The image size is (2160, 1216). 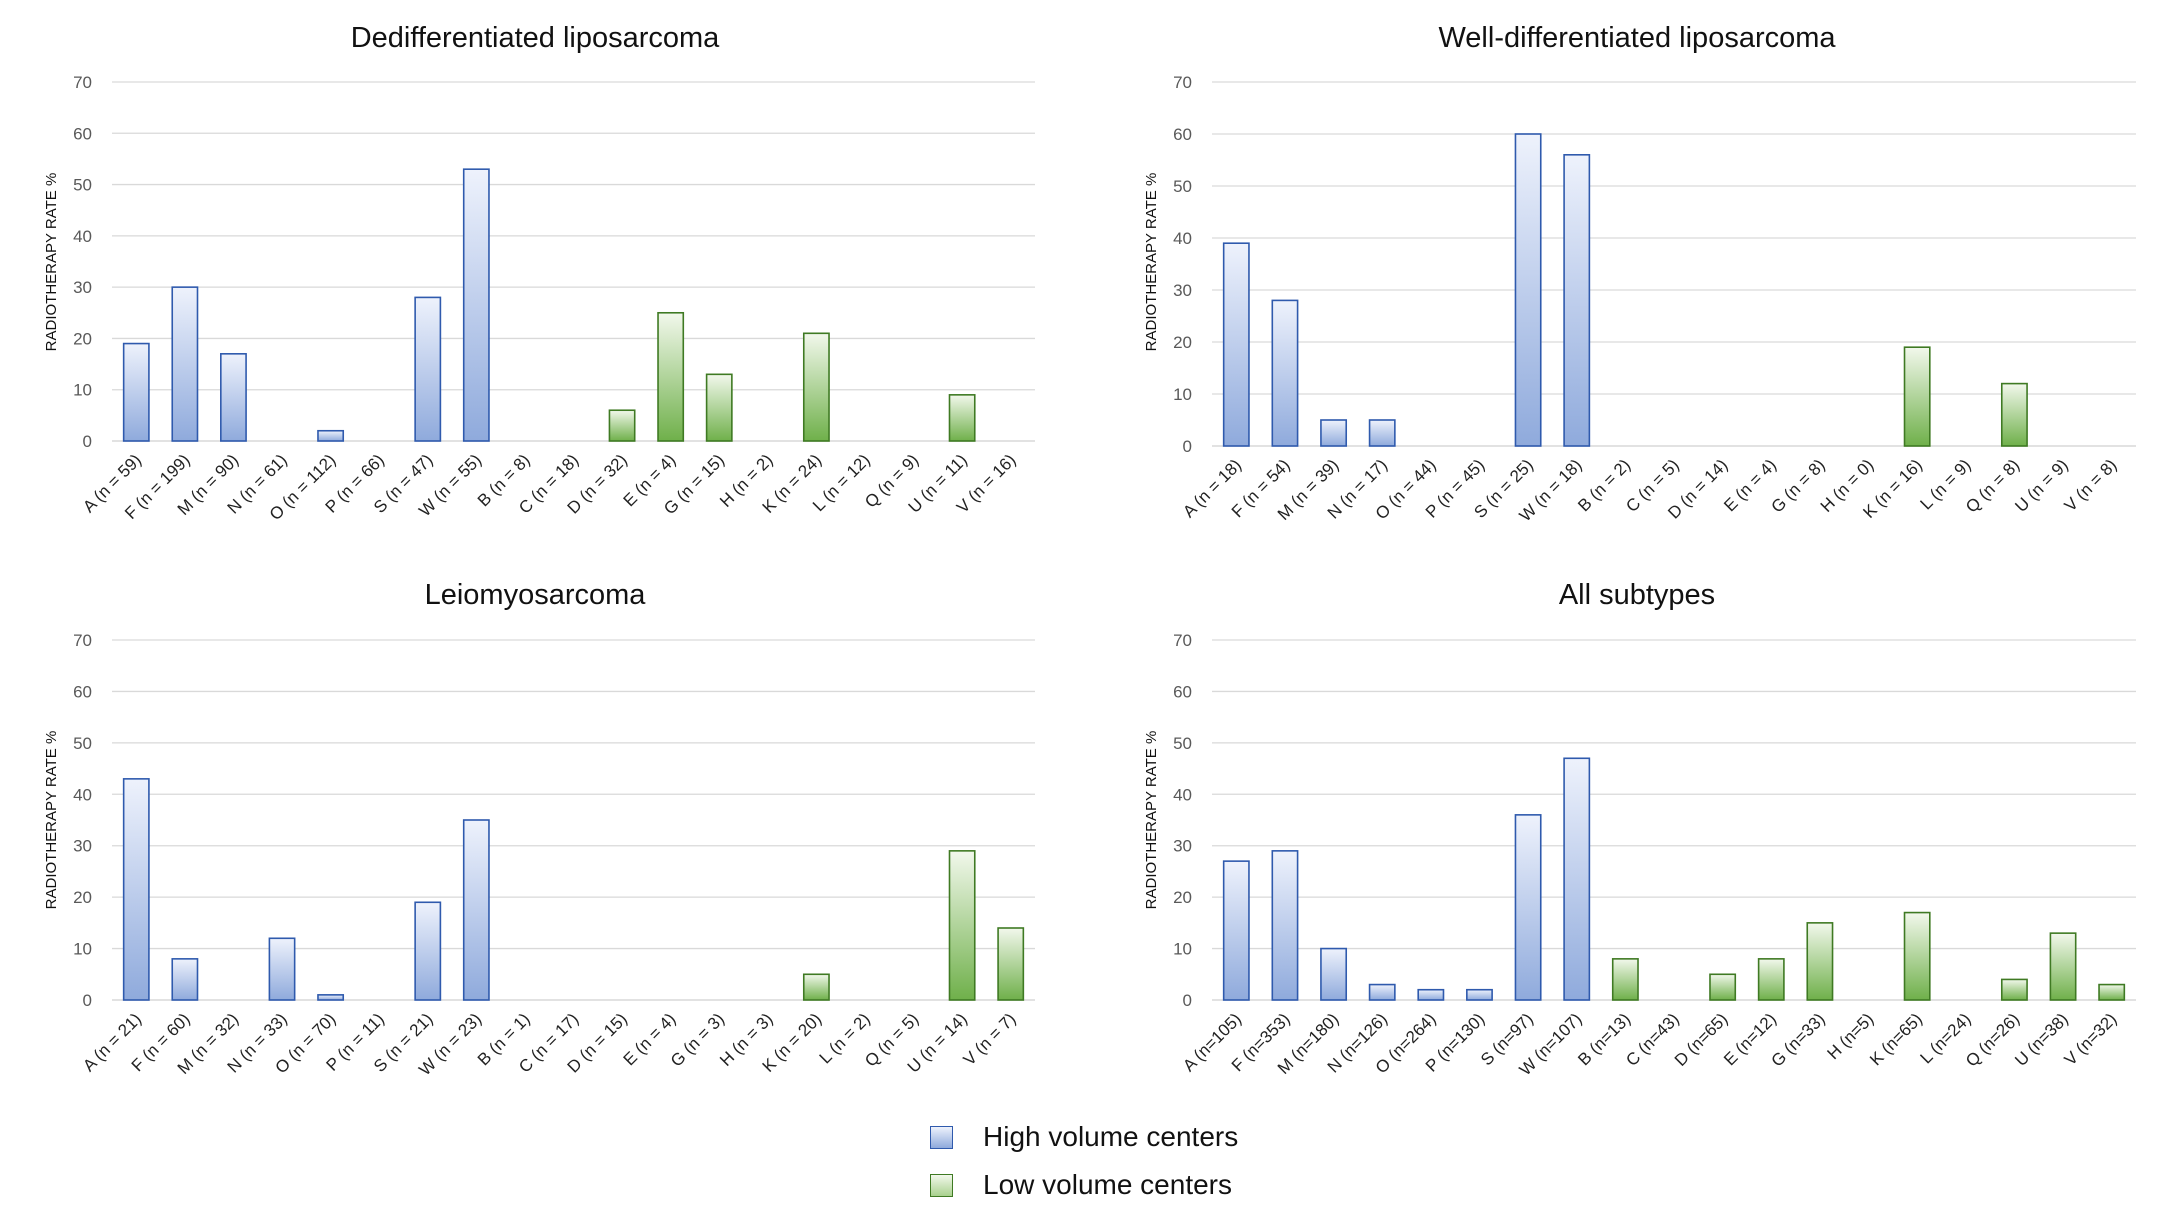 I want to click on x-tick-label: G (n = 3), so click(x=697, y=1039).